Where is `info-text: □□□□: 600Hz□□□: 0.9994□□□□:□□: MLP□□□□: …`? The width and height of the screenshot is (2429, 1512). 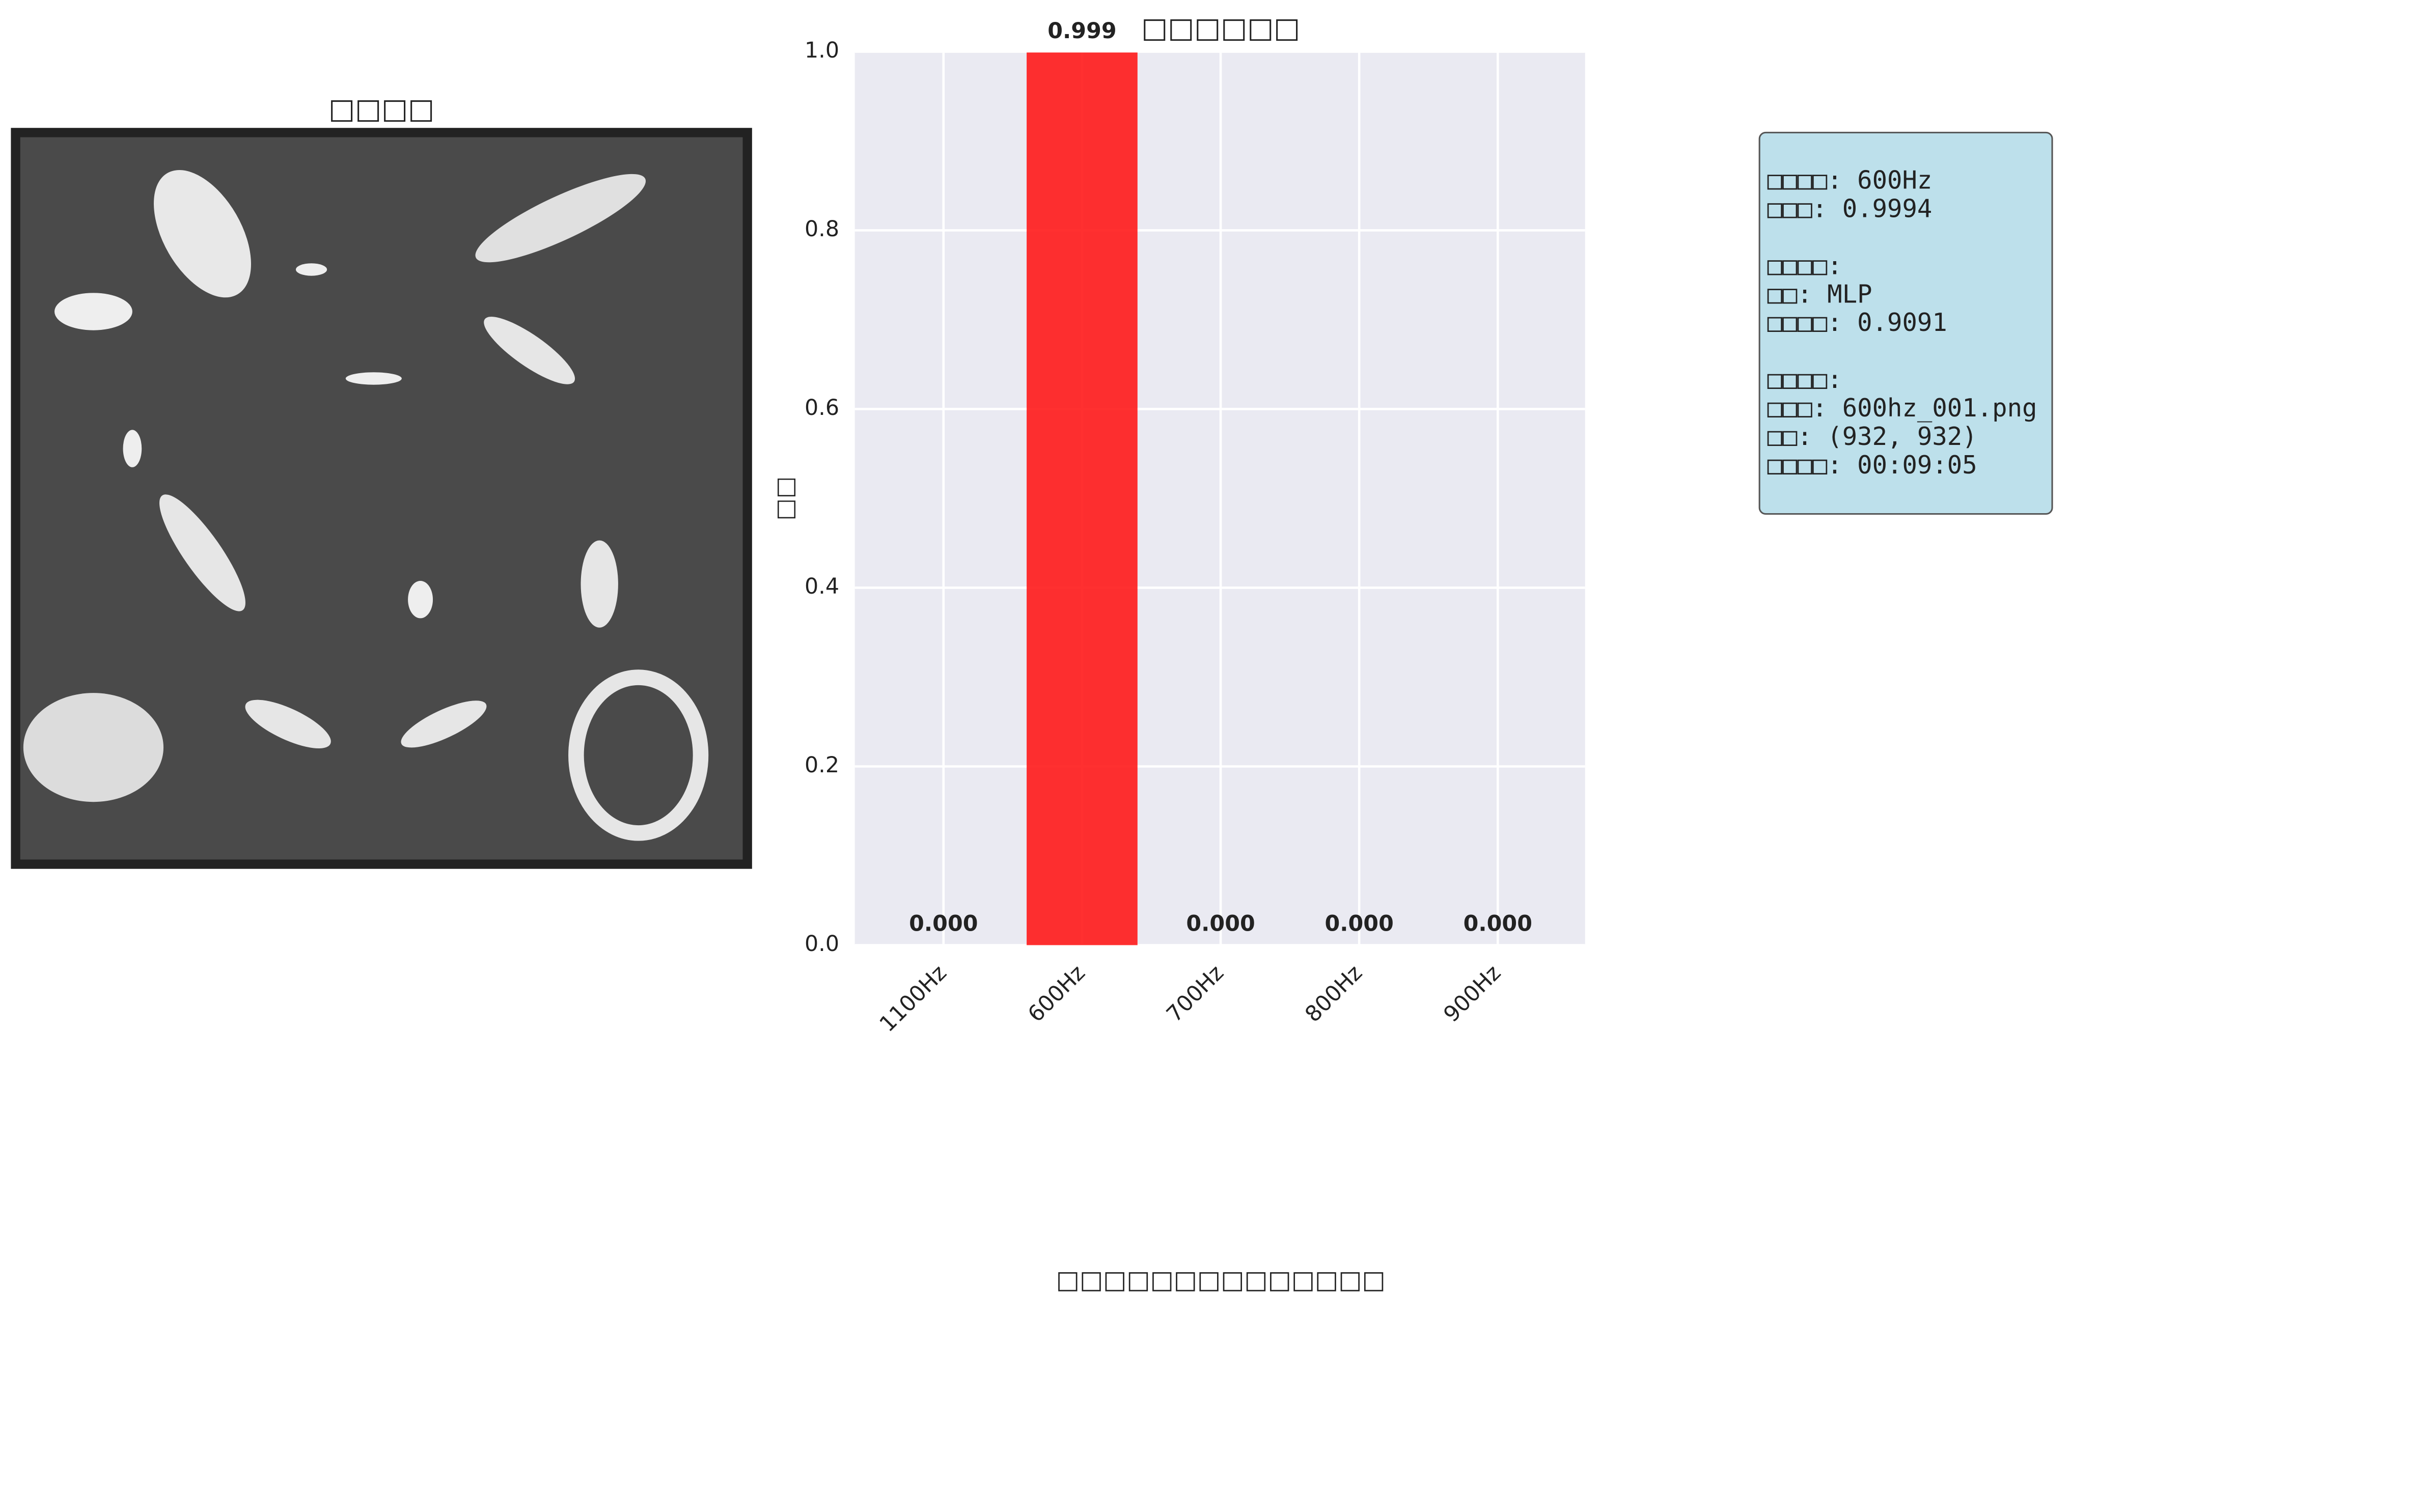 info-text: □□□□: 600Hz□□□: 0.9994□□□□:□□: MLP□□□□: … is located at coordinates (1902, 322).